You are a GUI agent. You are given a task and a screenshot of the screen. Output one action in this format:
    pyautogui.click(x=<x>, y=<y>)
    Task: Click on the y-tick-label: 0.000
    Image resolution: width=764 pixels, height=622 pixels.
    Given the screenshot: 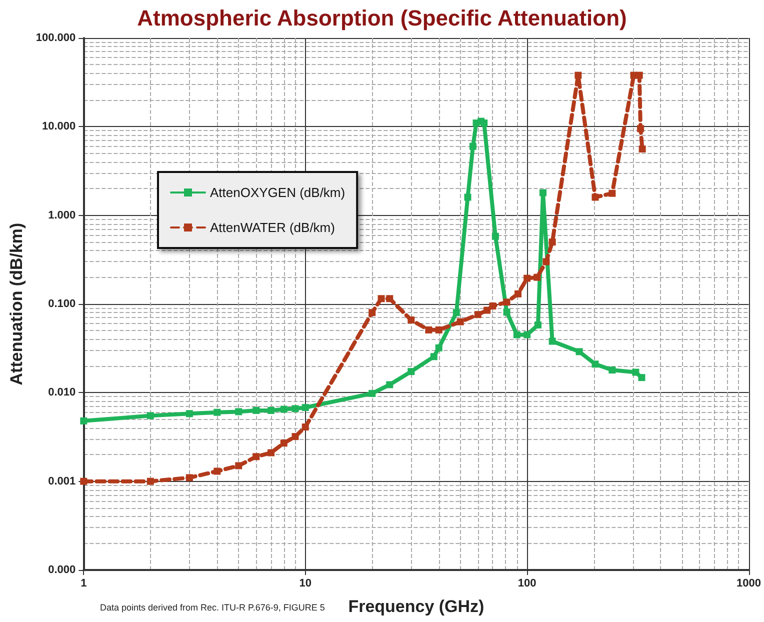 What is the action you would take?
    pyautogui.click(x=62, y=570)
    